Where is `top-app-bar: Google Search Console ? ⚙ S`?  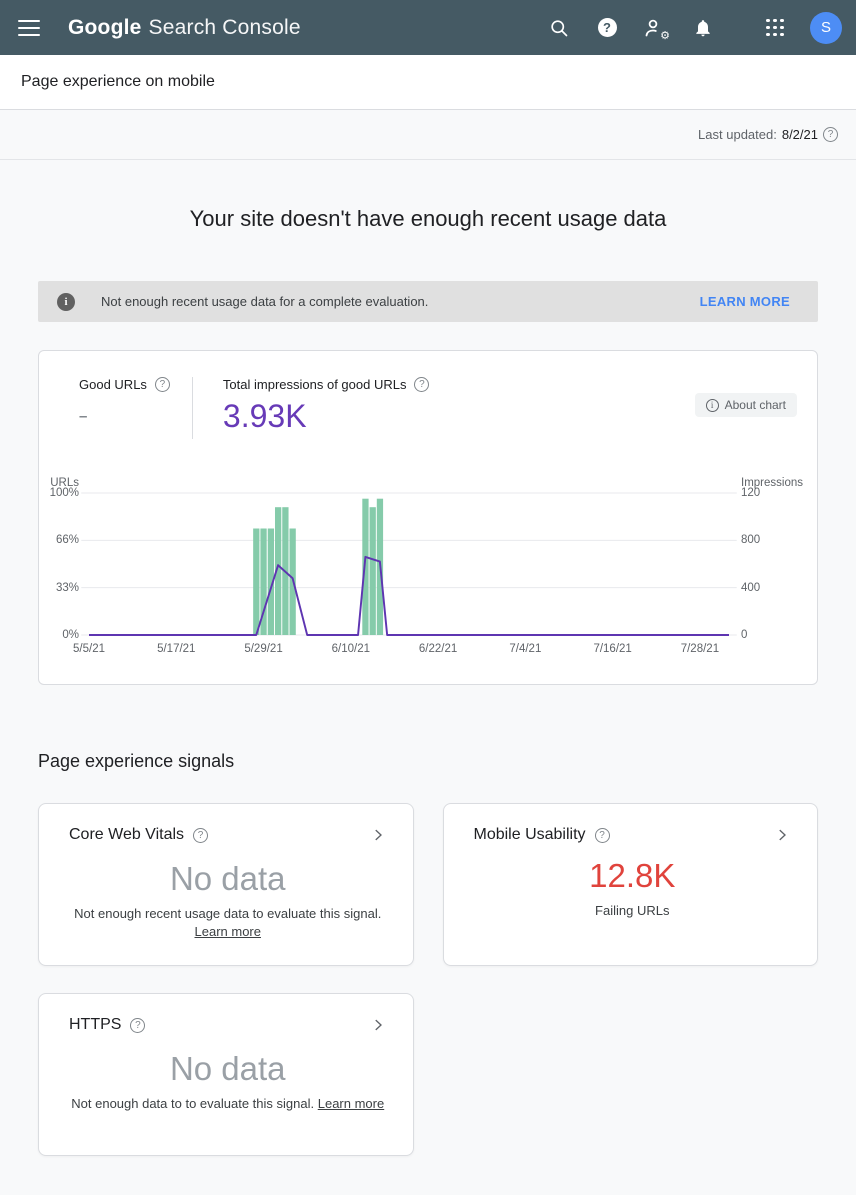 top-app-bar: Google Search Console ? ⚙ S is located at coordinates (428, 27).